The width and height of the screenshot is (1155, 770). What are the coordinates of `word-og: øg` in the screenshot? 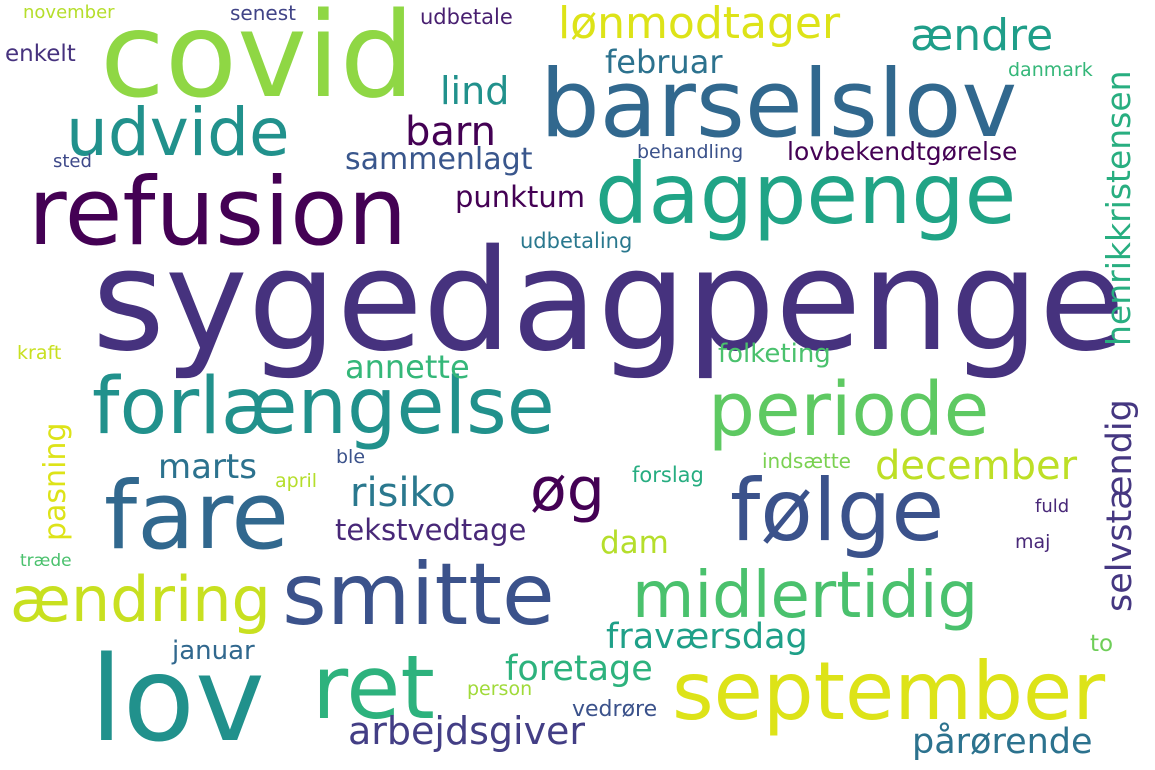 It's located at (567, 490).